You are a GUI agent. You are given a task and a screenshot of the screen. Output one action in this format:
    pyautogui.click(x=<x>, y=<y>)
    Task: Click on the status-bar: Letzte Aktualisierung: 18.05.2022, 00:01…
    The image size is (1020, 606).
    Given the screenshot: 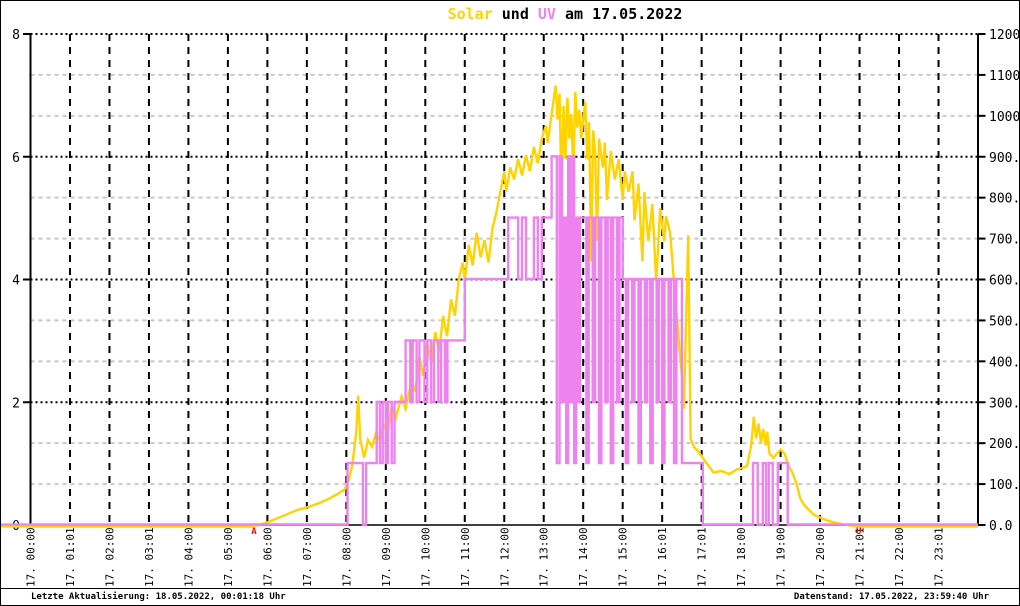 What is the action you would take?
    pyautogui.click(x=510, y=596)
    